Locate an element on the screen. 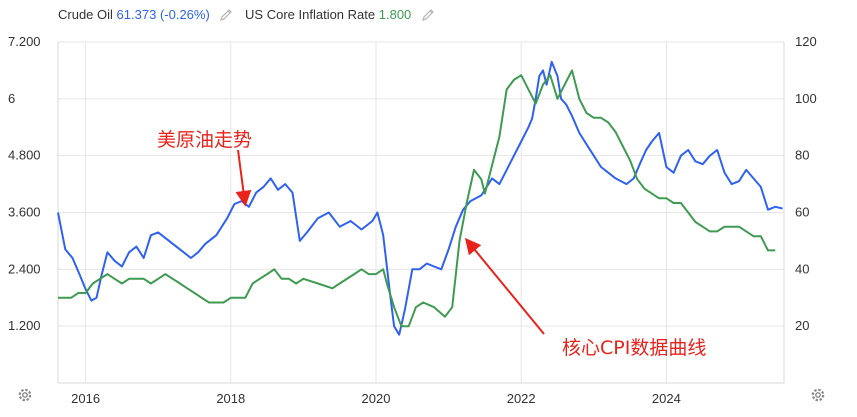  legend-crude-value: 61.373 is located at coordinates (136, 15).